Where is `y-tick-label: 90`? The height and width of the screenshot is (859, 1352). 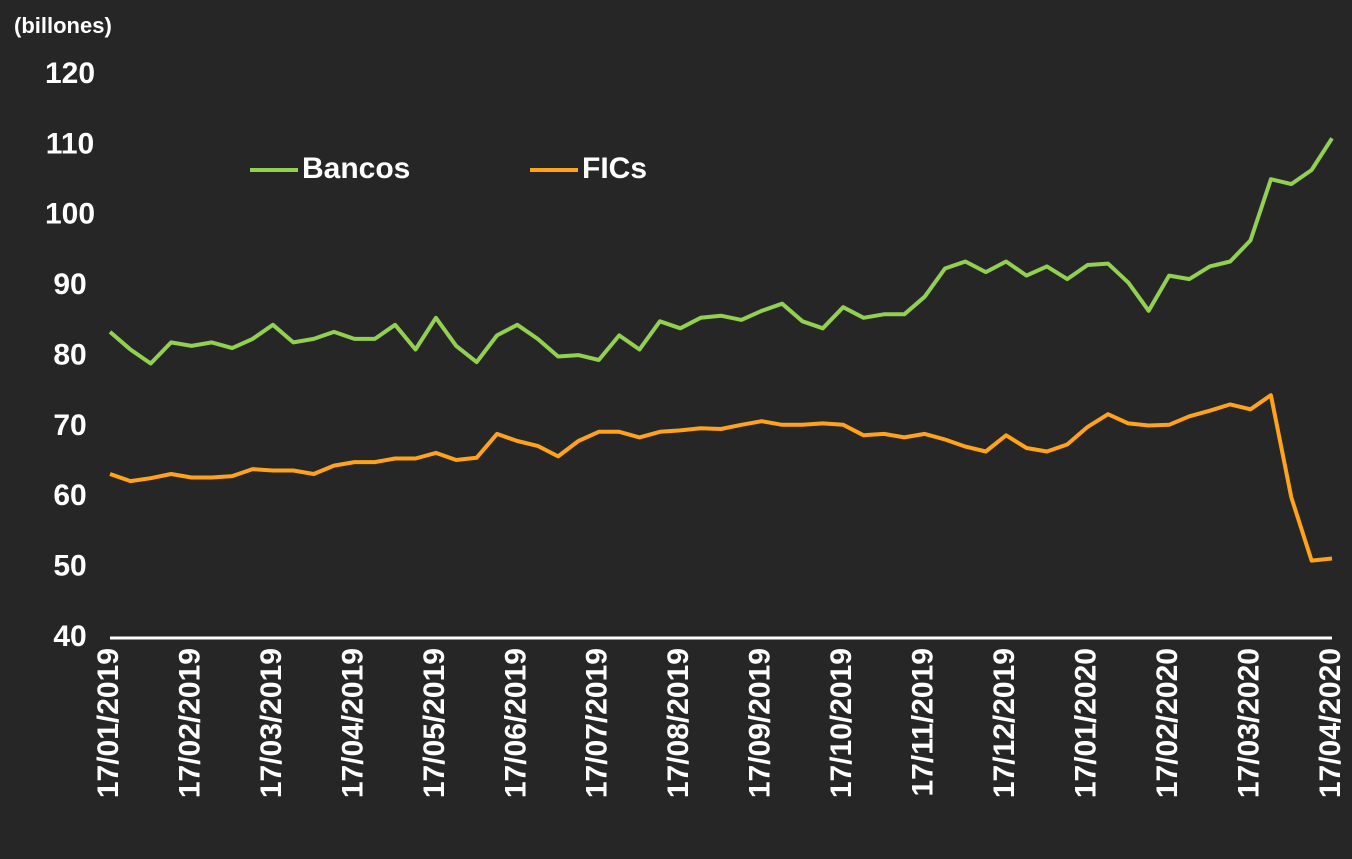 y-tick-label: 90 is located at coordinates (69, 284).